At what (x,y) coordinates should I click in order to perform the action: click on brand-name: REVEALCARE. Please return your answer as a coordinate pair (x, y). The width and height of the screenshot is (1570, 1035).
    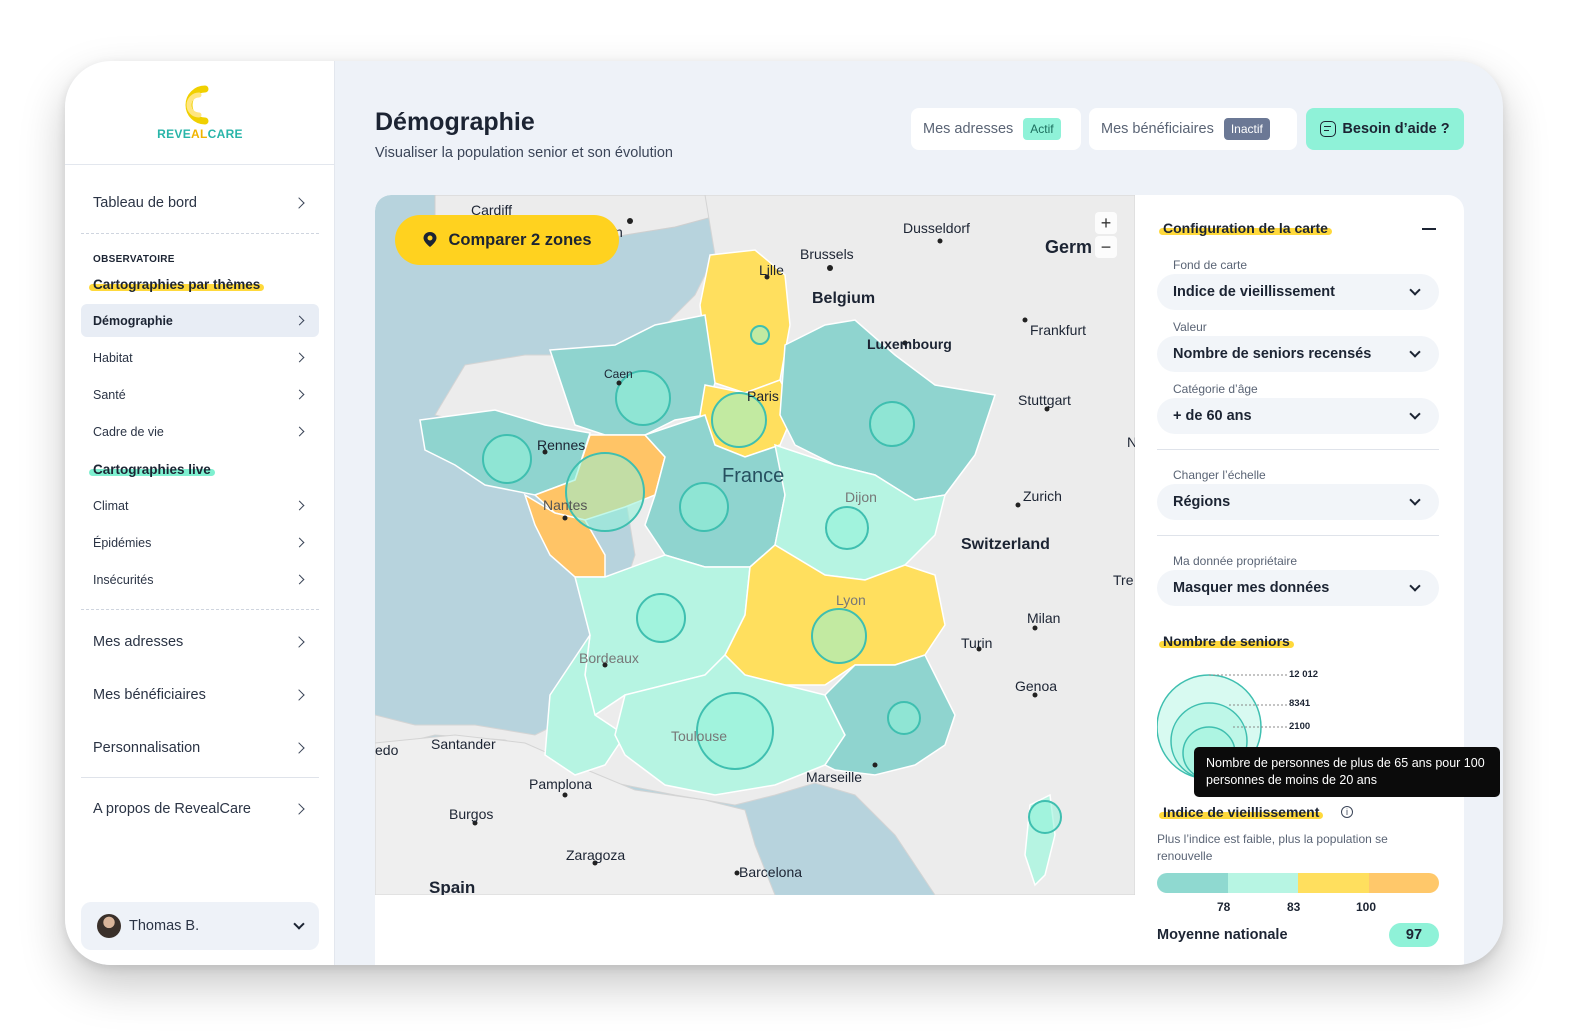
    Looking at the image, I should click on (200, 134).